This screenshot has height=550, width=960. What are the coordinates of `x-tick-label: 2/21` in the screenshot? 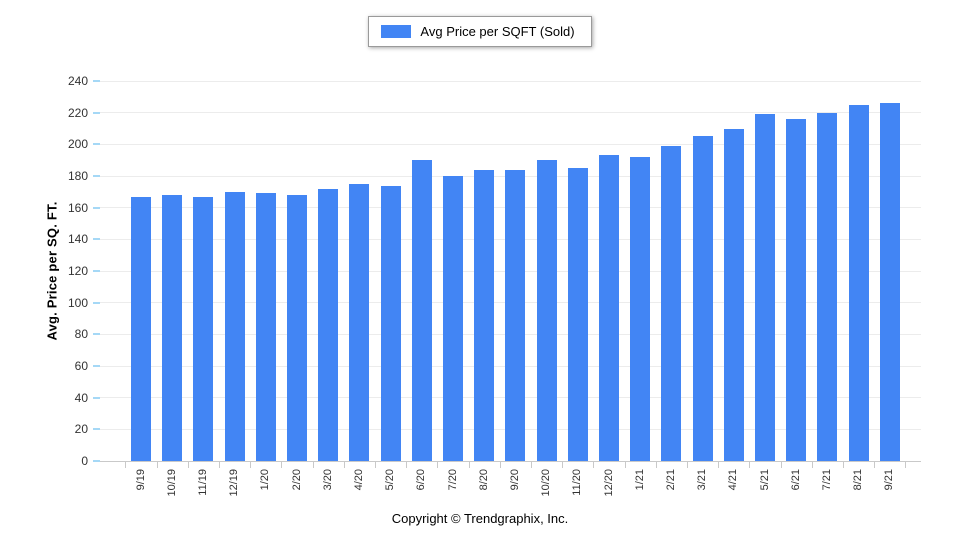 It's located at (670, 480).